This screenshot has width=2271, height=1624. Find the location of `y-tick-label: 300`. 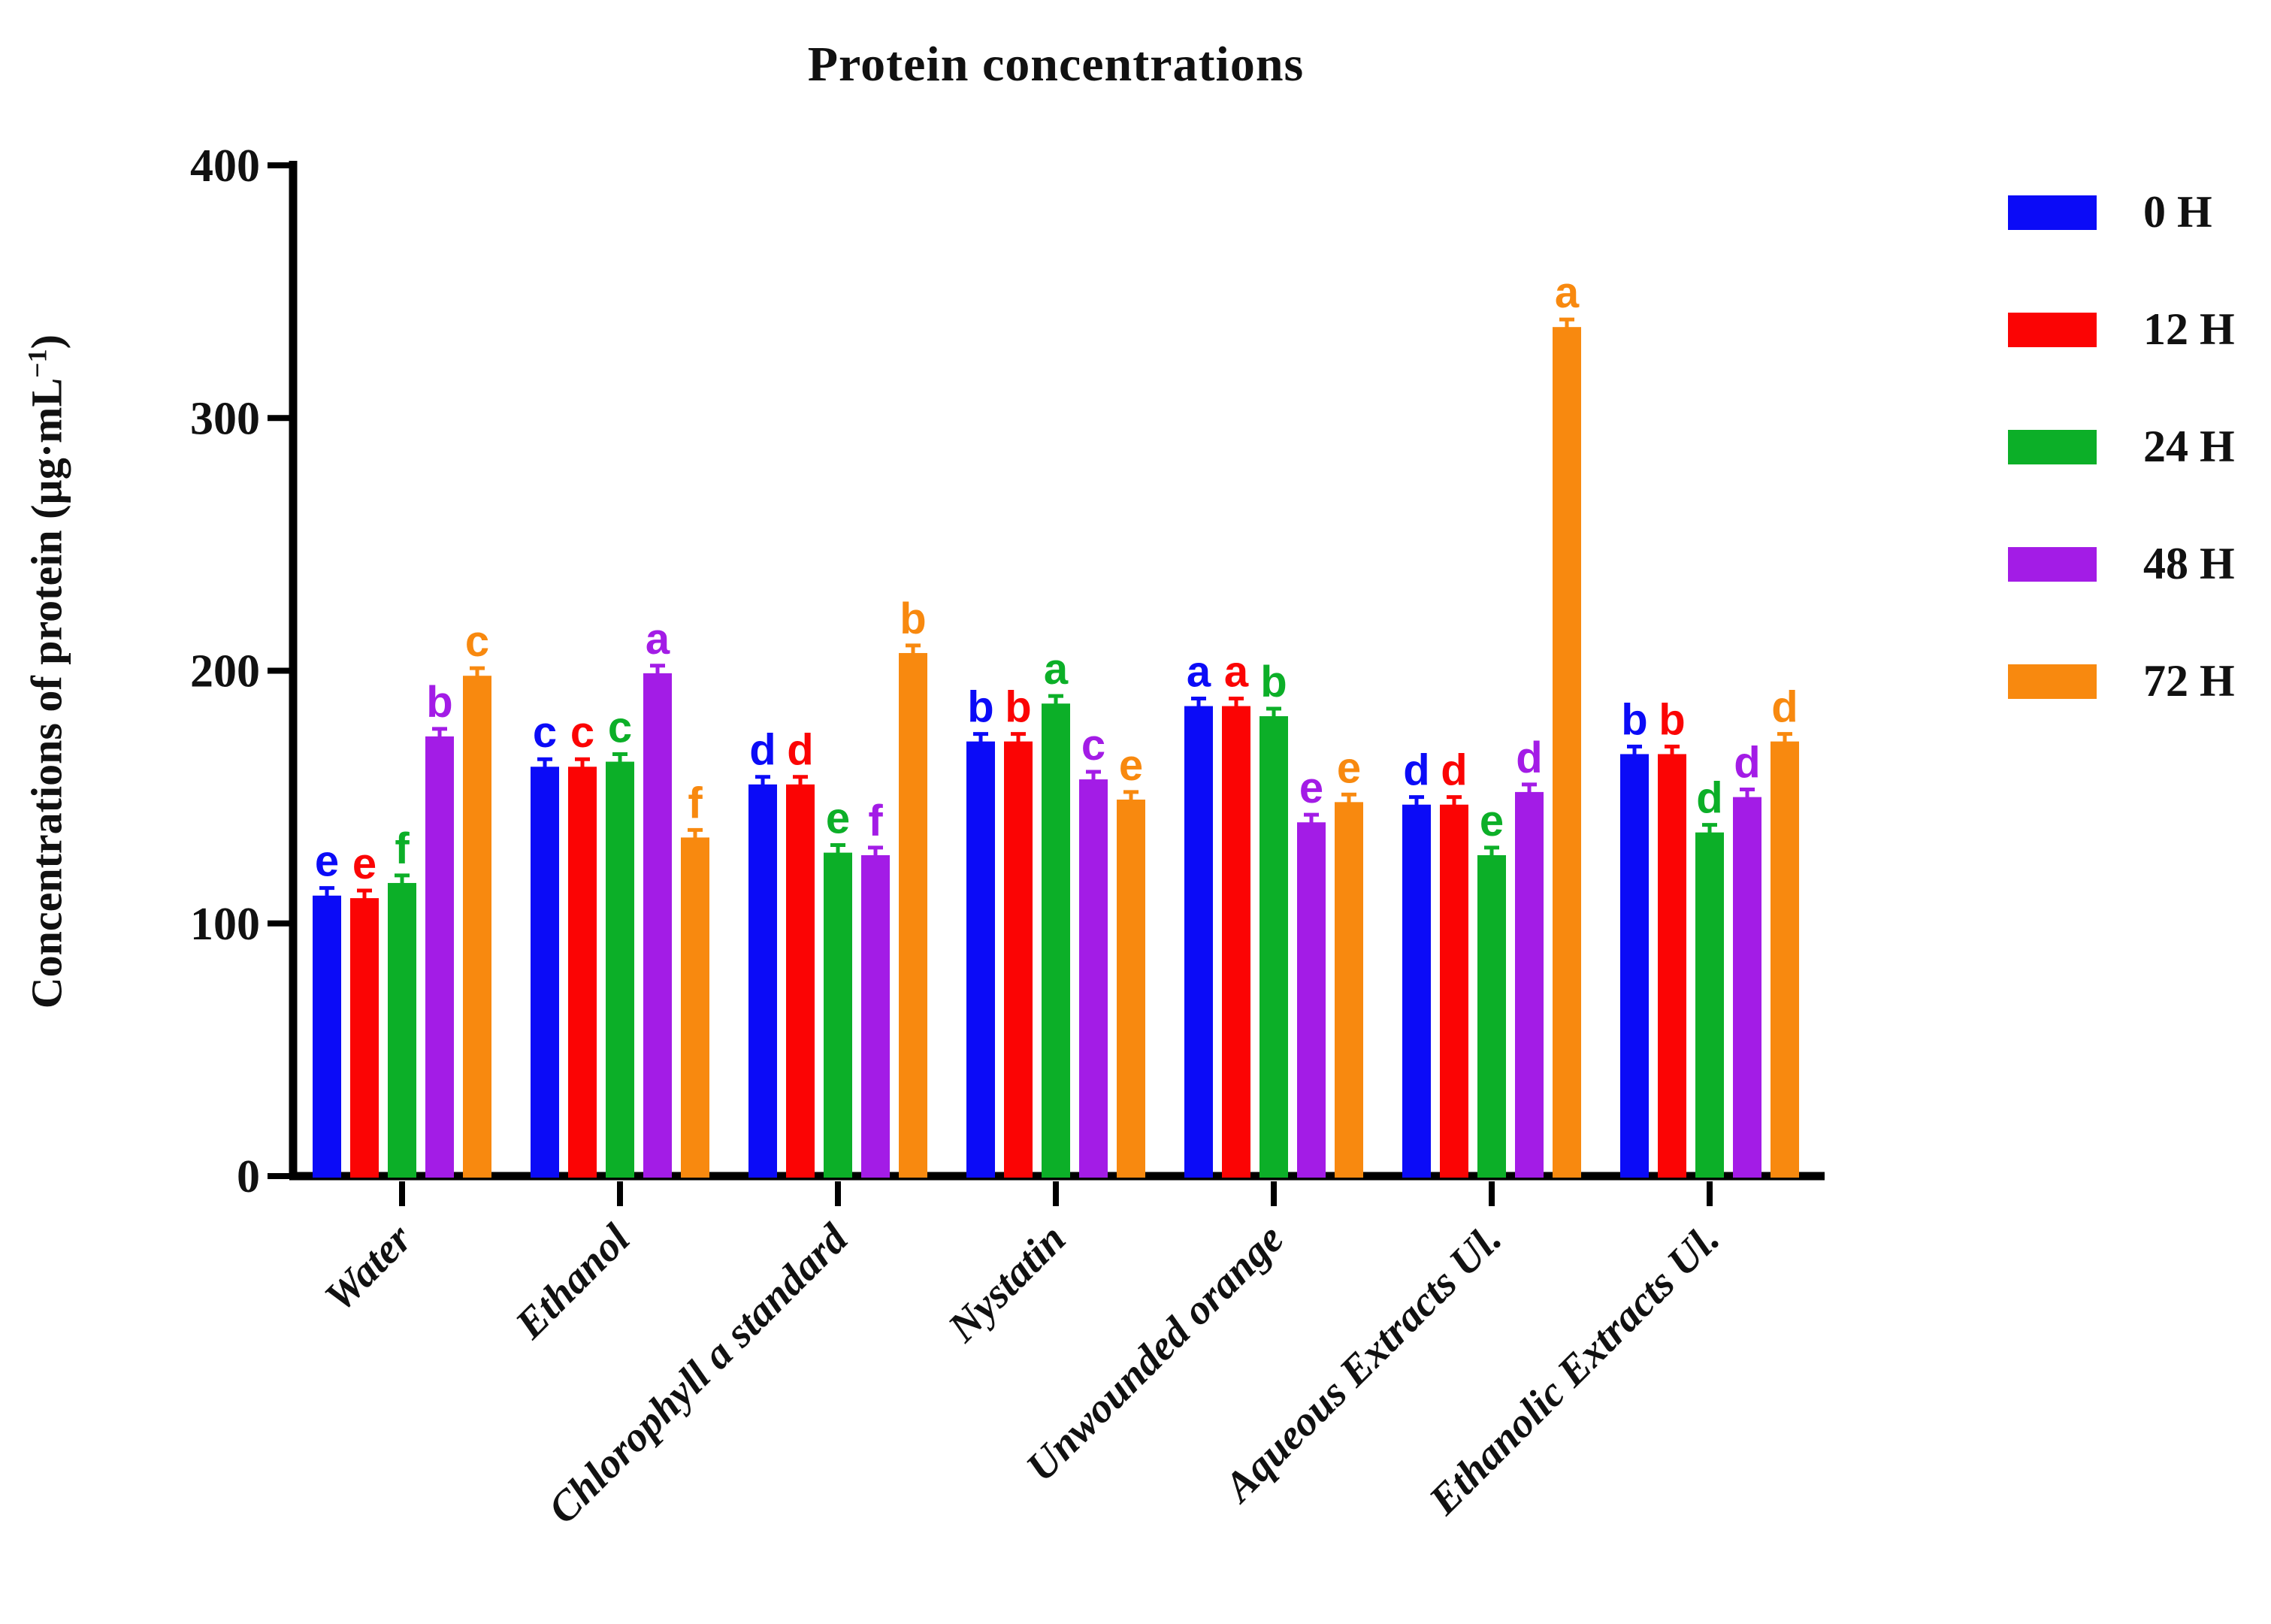

y-tick-label: 300 is located at coordinates (225, 418).